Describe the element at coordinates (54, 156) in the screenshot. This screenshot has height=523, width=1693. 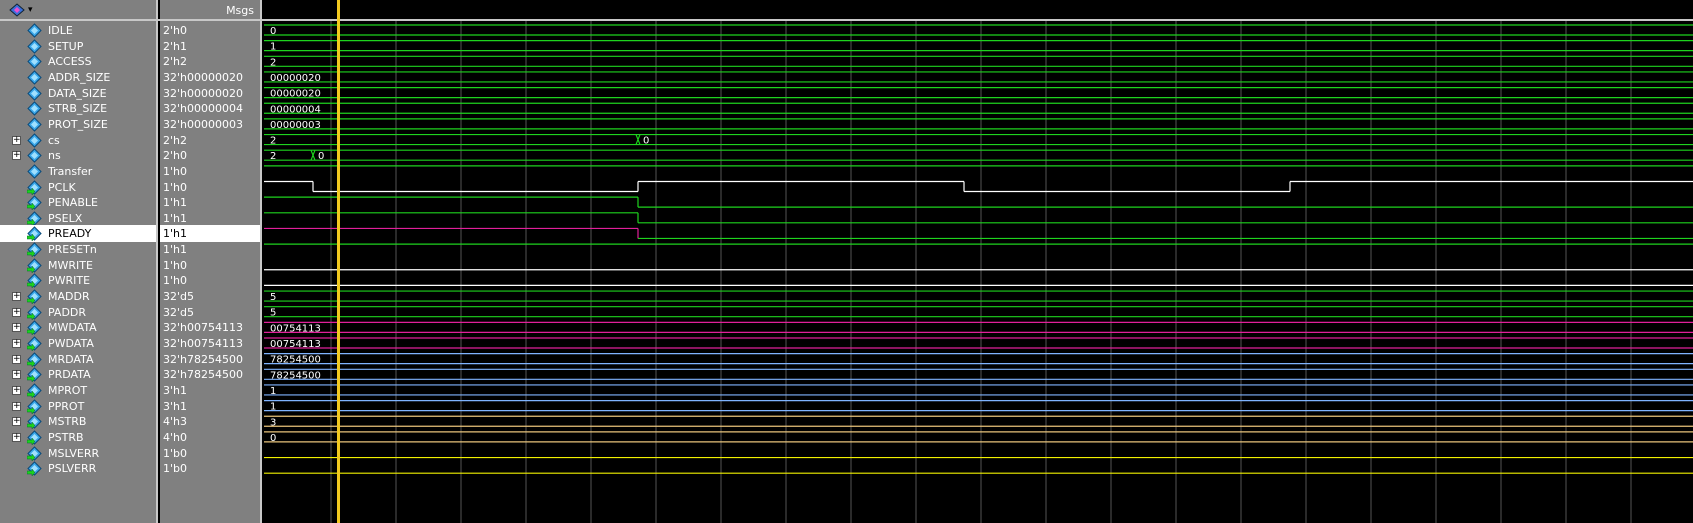
I see `signal-name: ns` at that location.